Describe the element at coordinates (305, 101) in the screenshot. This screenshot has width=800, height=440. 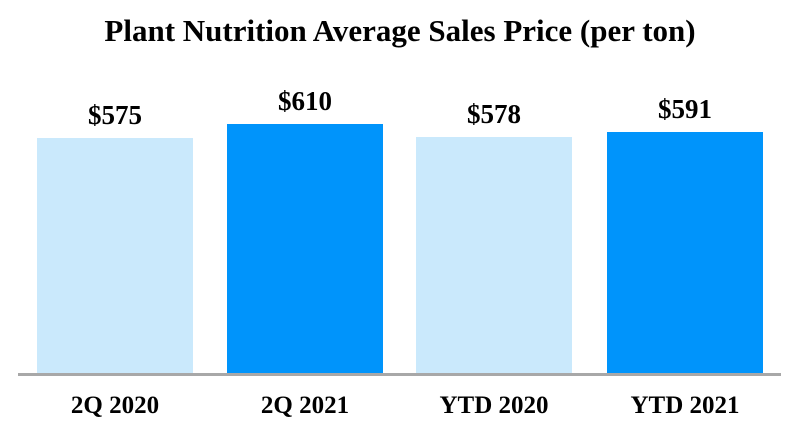
I see `bar-value-label: $610` at that location.